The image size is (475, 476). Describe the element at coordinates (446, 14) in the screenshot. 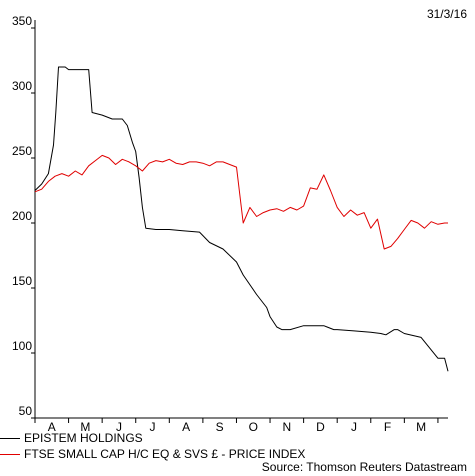

I see `date-label: 31/3/16` at that location.